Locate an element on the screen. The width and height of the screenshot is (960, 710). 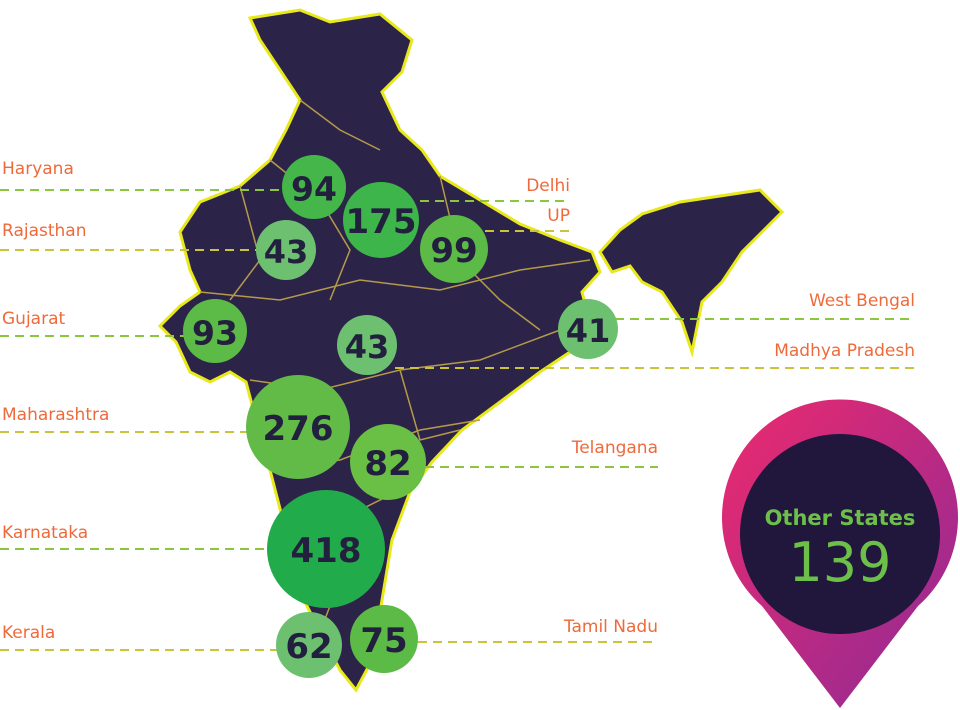
bubble-tamil-nadu is located at coordinates (384, 639).